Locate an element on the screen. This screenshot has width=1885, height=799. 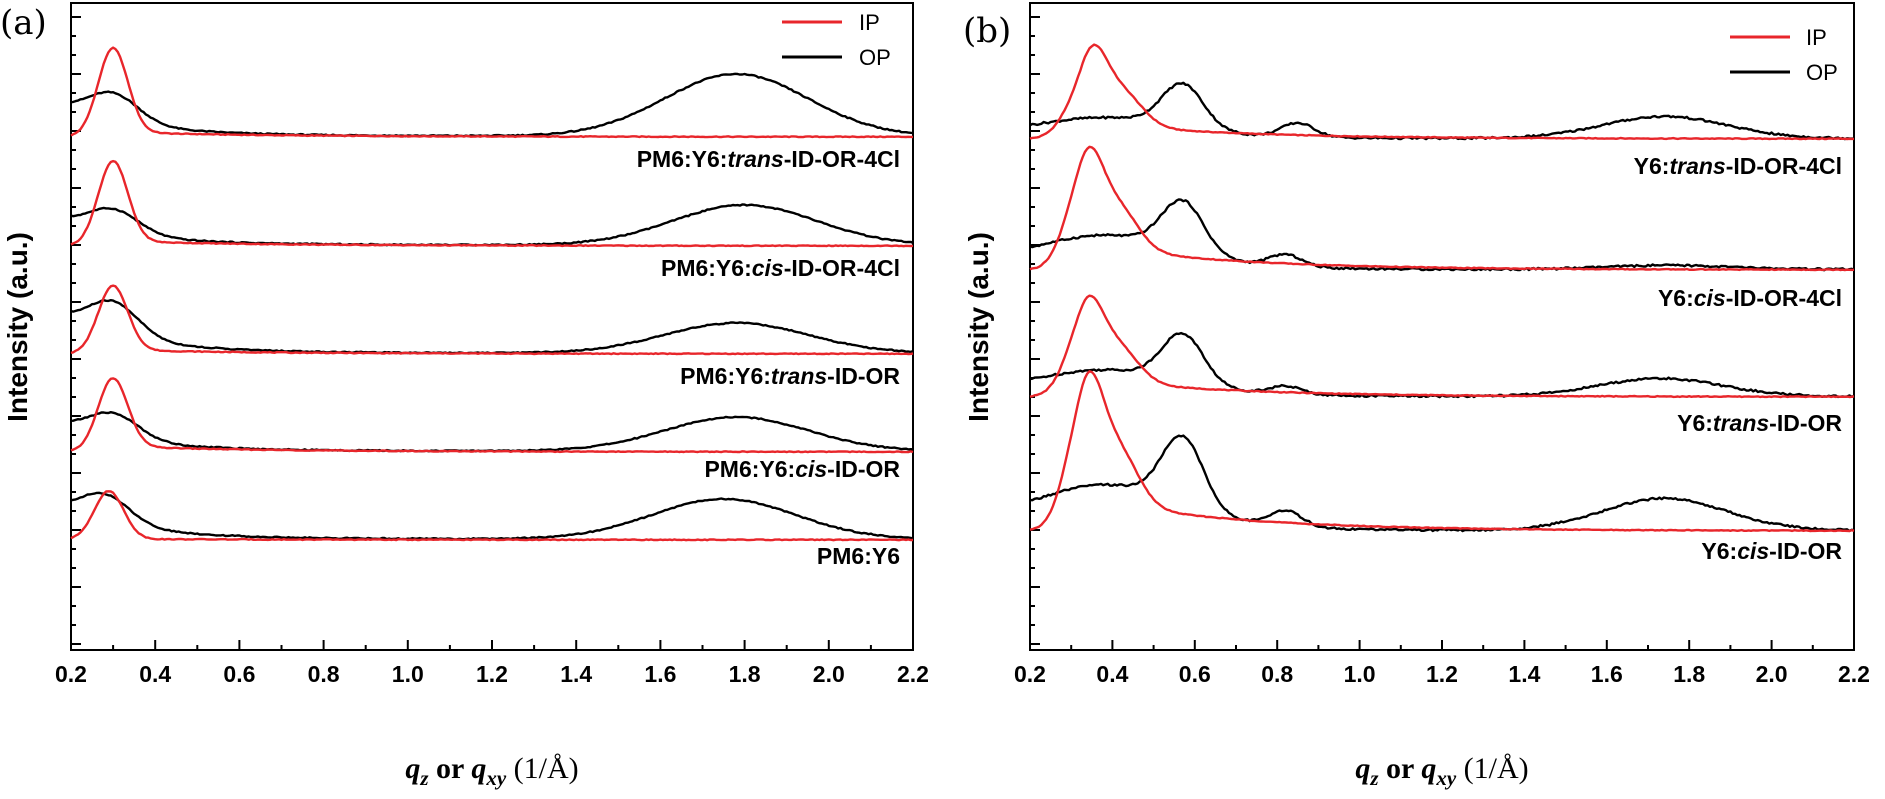
panel-a-ylabel: Intensity (a.u.) is located at coordinates (17, 327).